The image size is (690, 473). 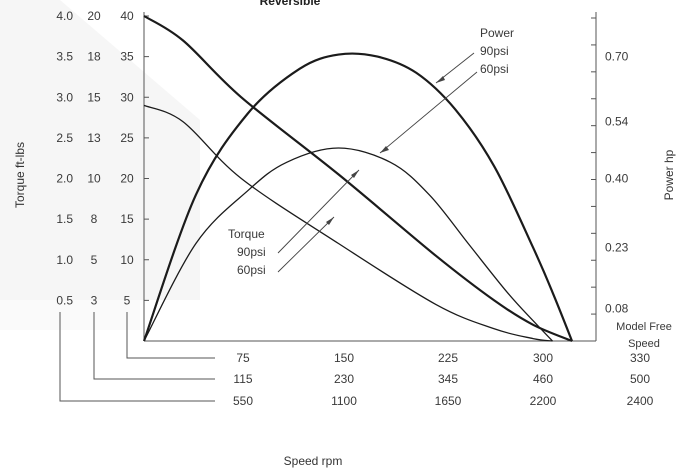 What do you see at coordinates (640, 358) in the screenshot?
I see `speed-row-1-label: 330` at bounding box center [640, 358].